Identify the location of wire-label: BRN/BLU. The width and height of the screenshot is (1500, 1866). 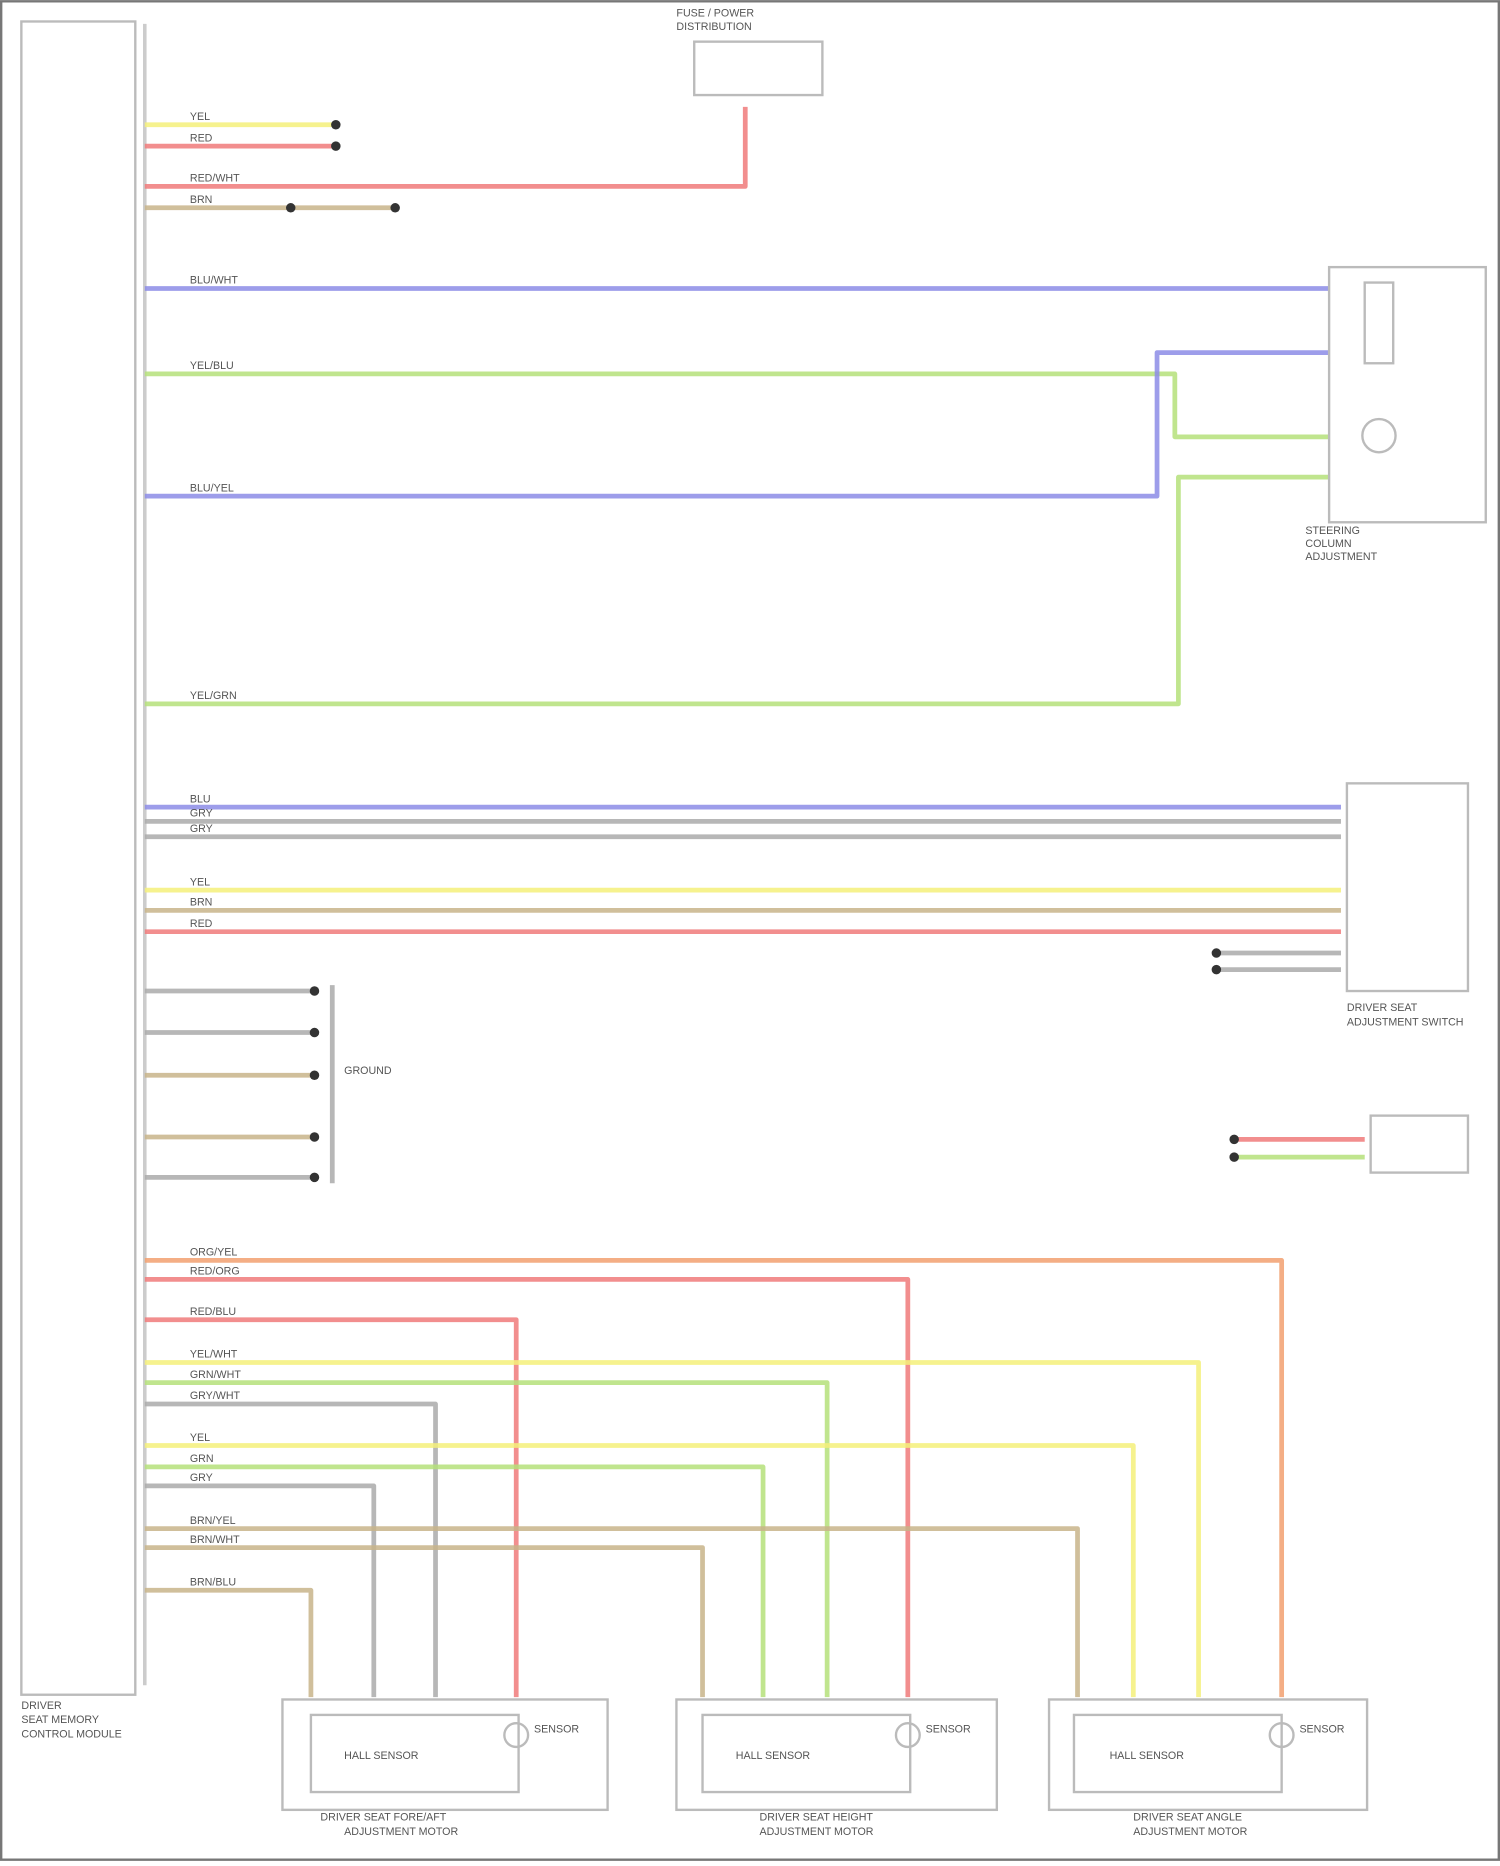
(213, 1583).